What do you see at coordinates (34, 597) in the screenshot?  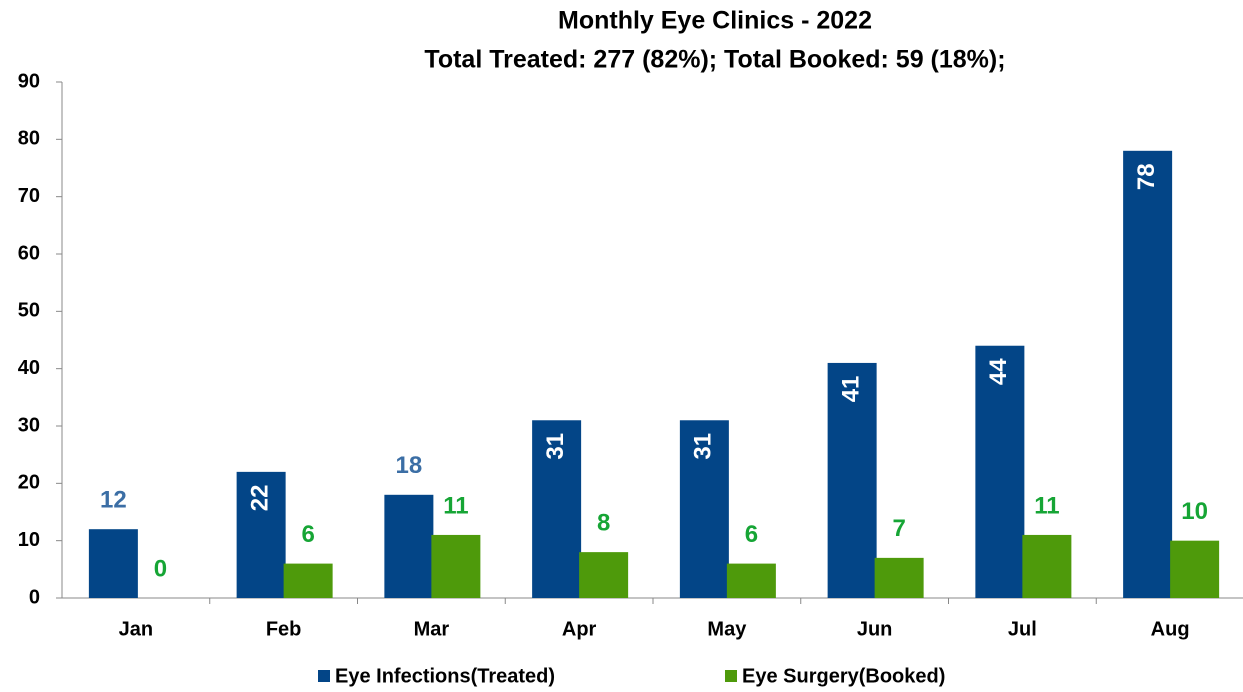 I see `y-tick-label: 0` at bounding box center [34, 597].